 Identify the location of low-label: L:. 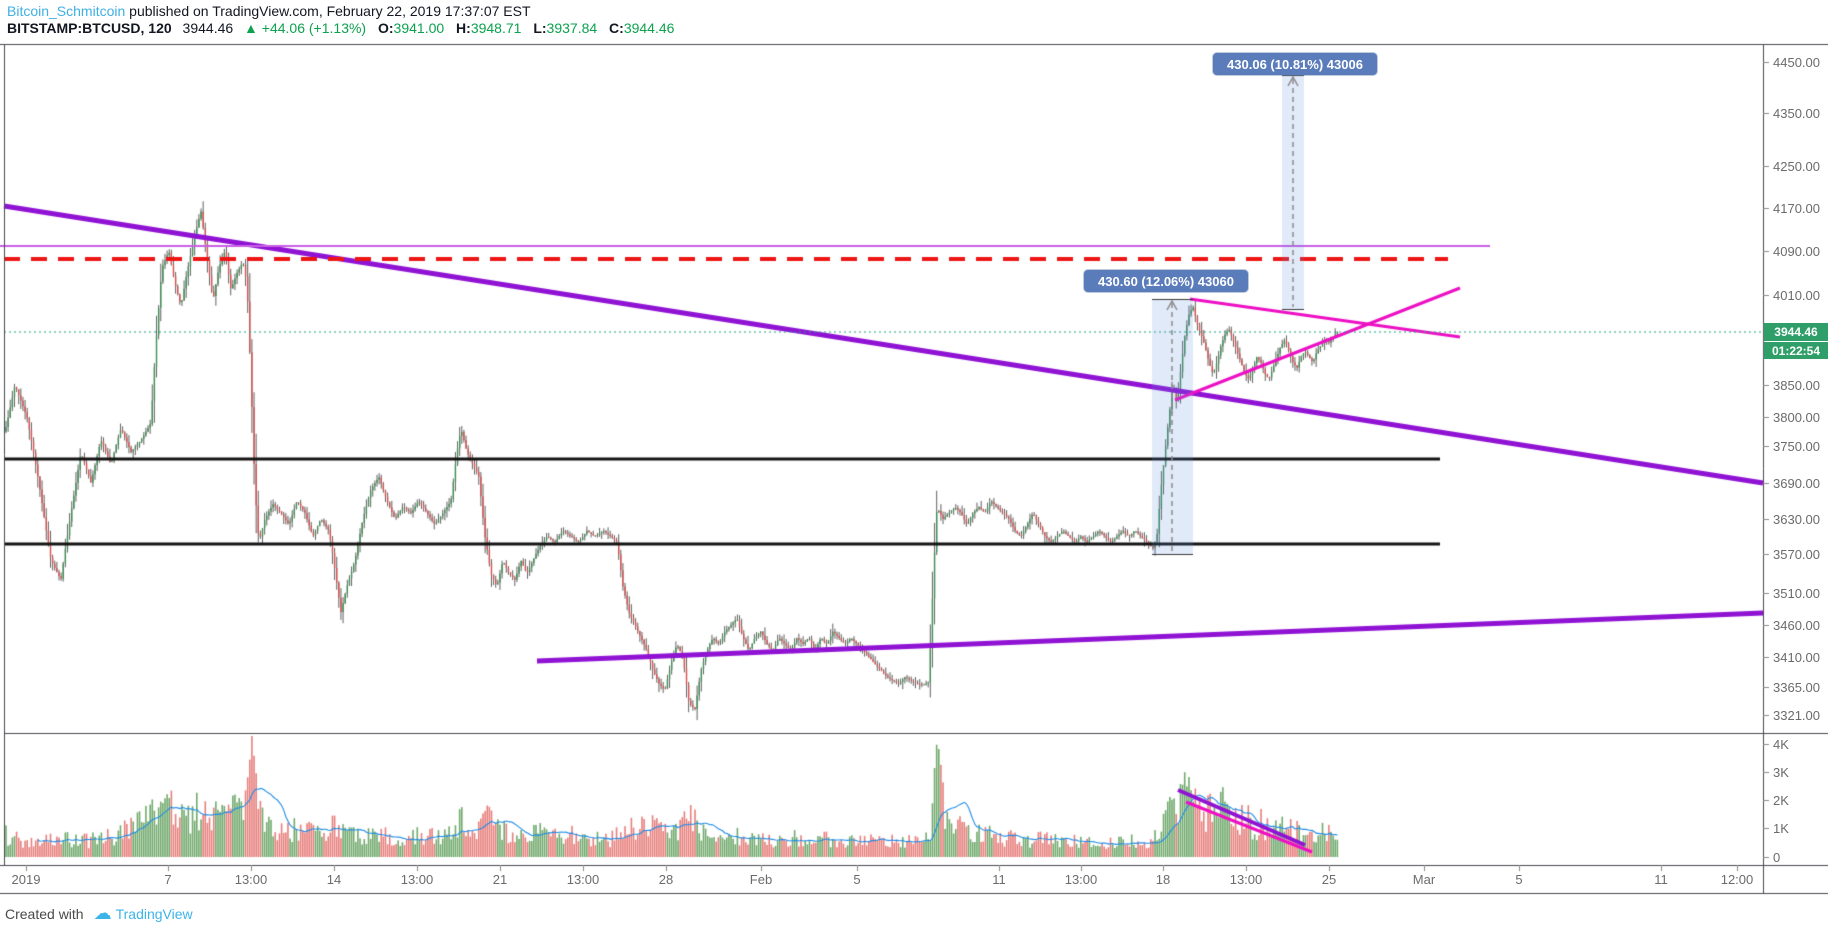
(540, 28).